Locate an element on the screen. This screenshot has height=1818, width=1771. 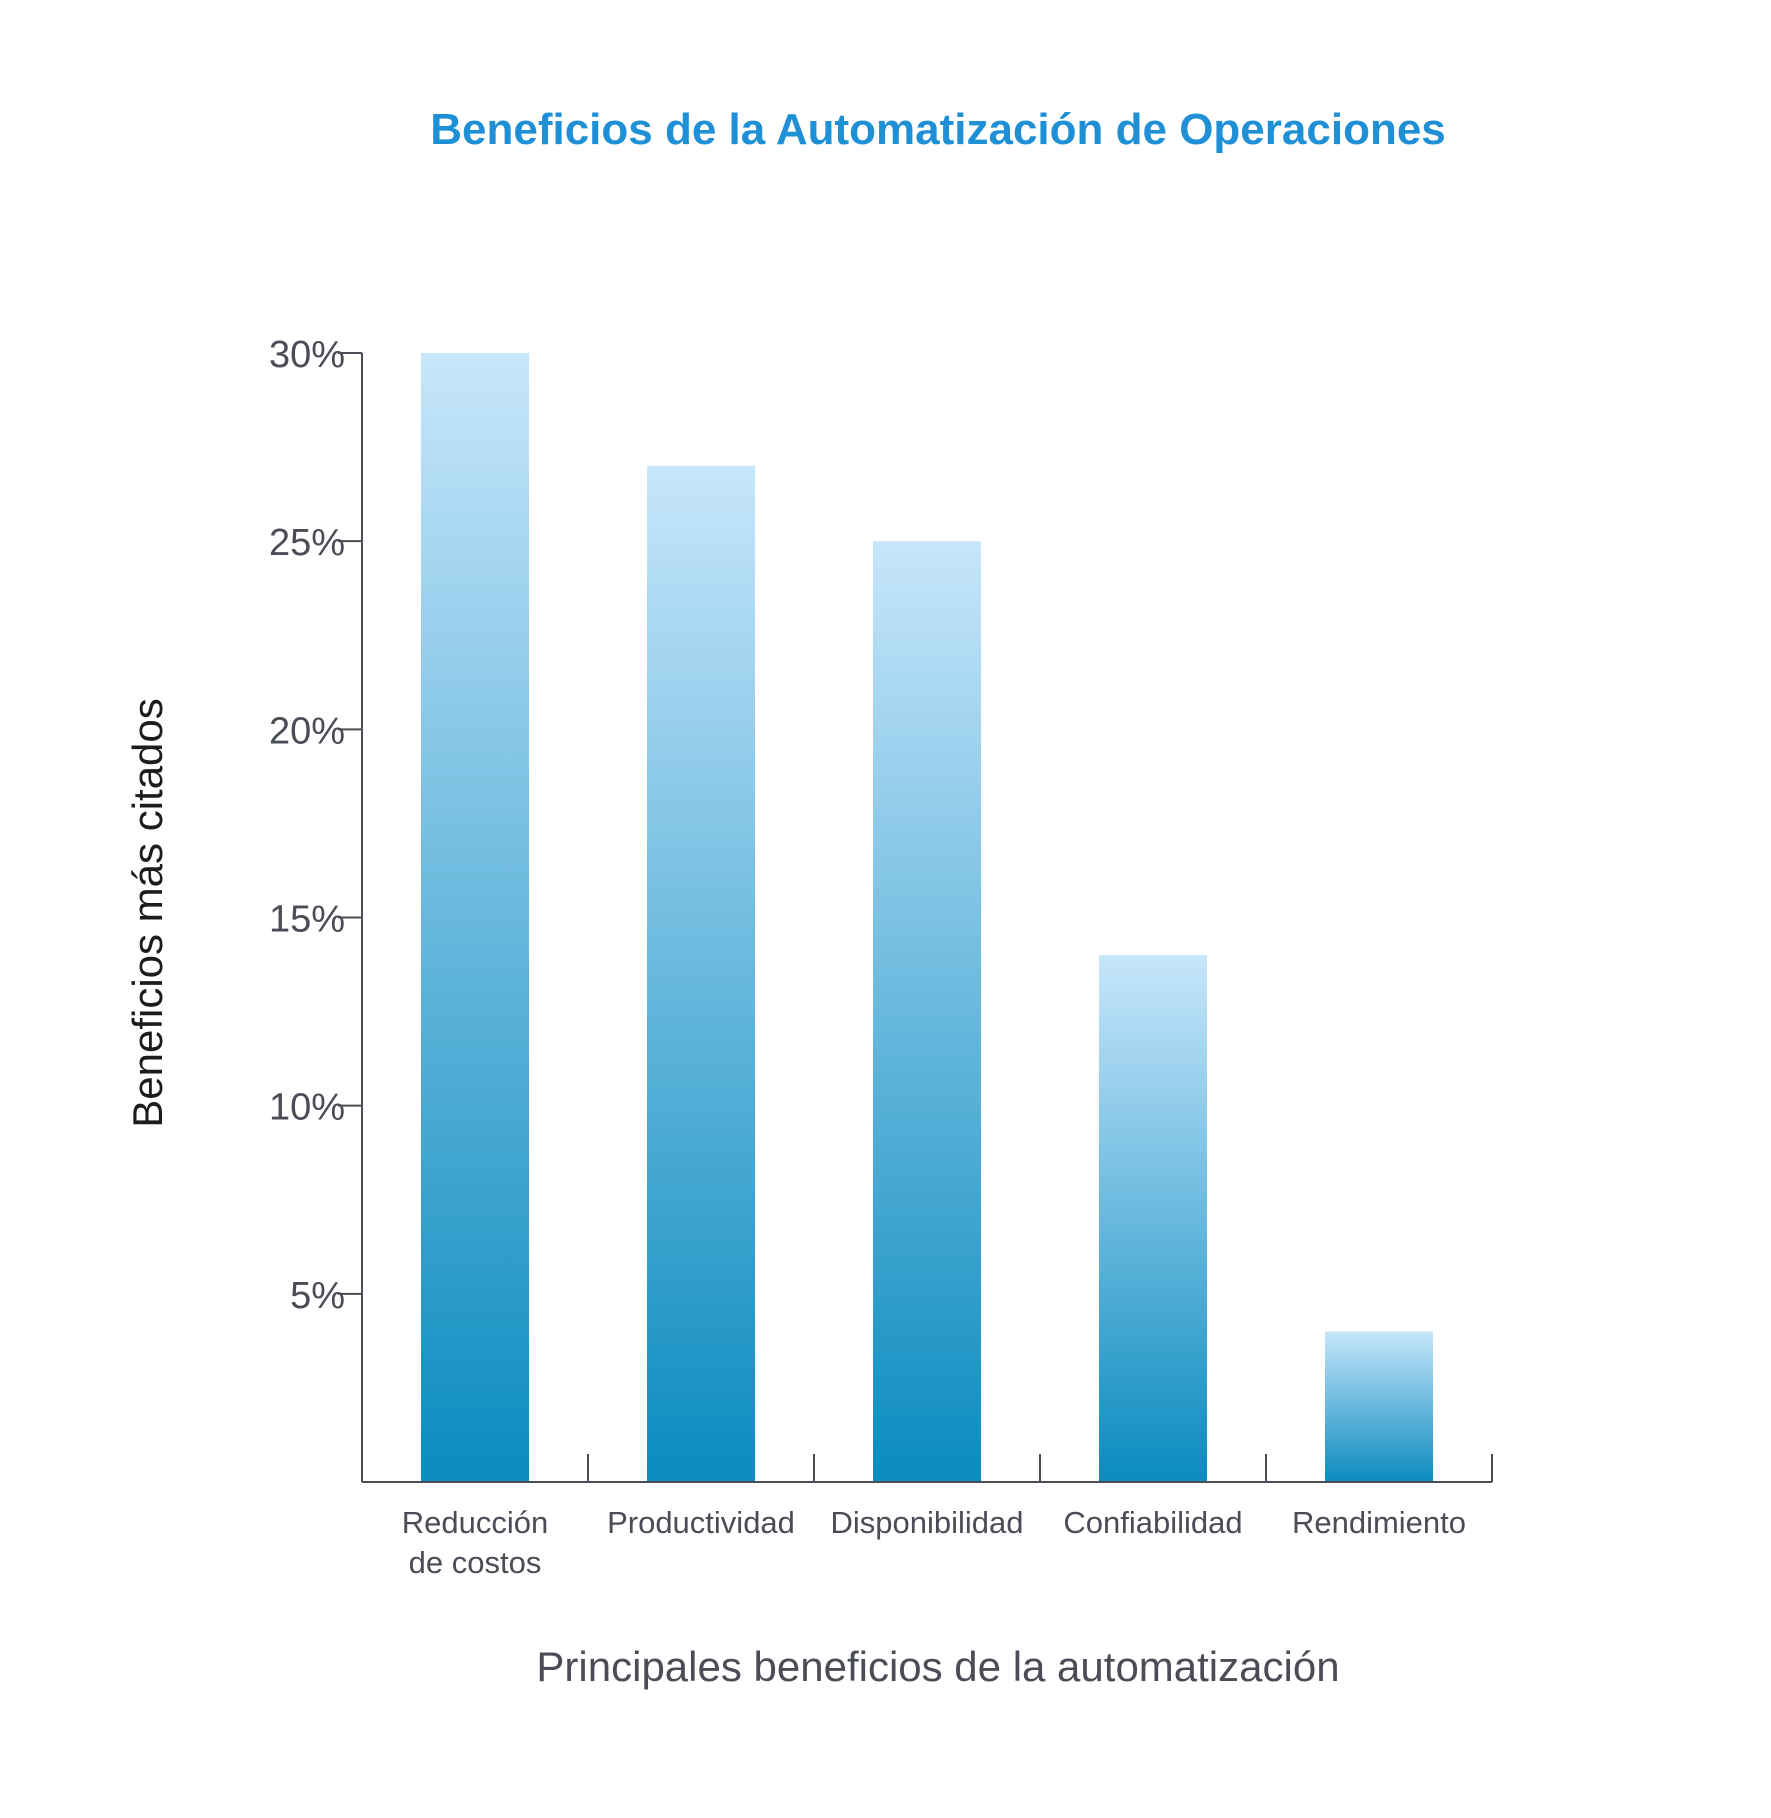
y-tick-labels: 5% 10% 15% 20% 25% 30% is located at coordinates (307, 825).